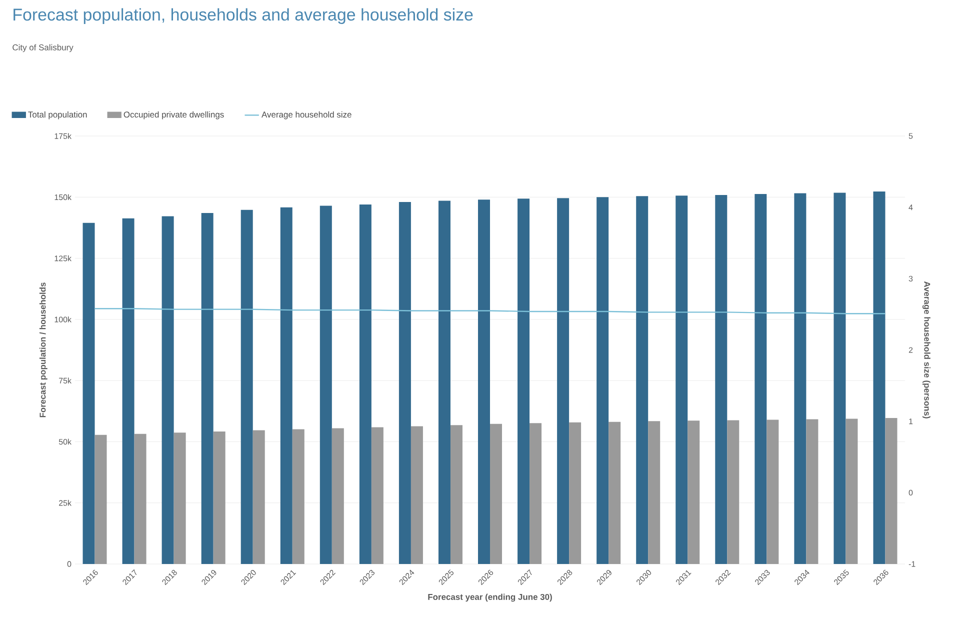 Image resolution: width=957 pixels, height=644 pixels. Describe the element at coordinates (43, 48) in the screenshot. I see `chart-subtitle: City of Salisbury` at that location.